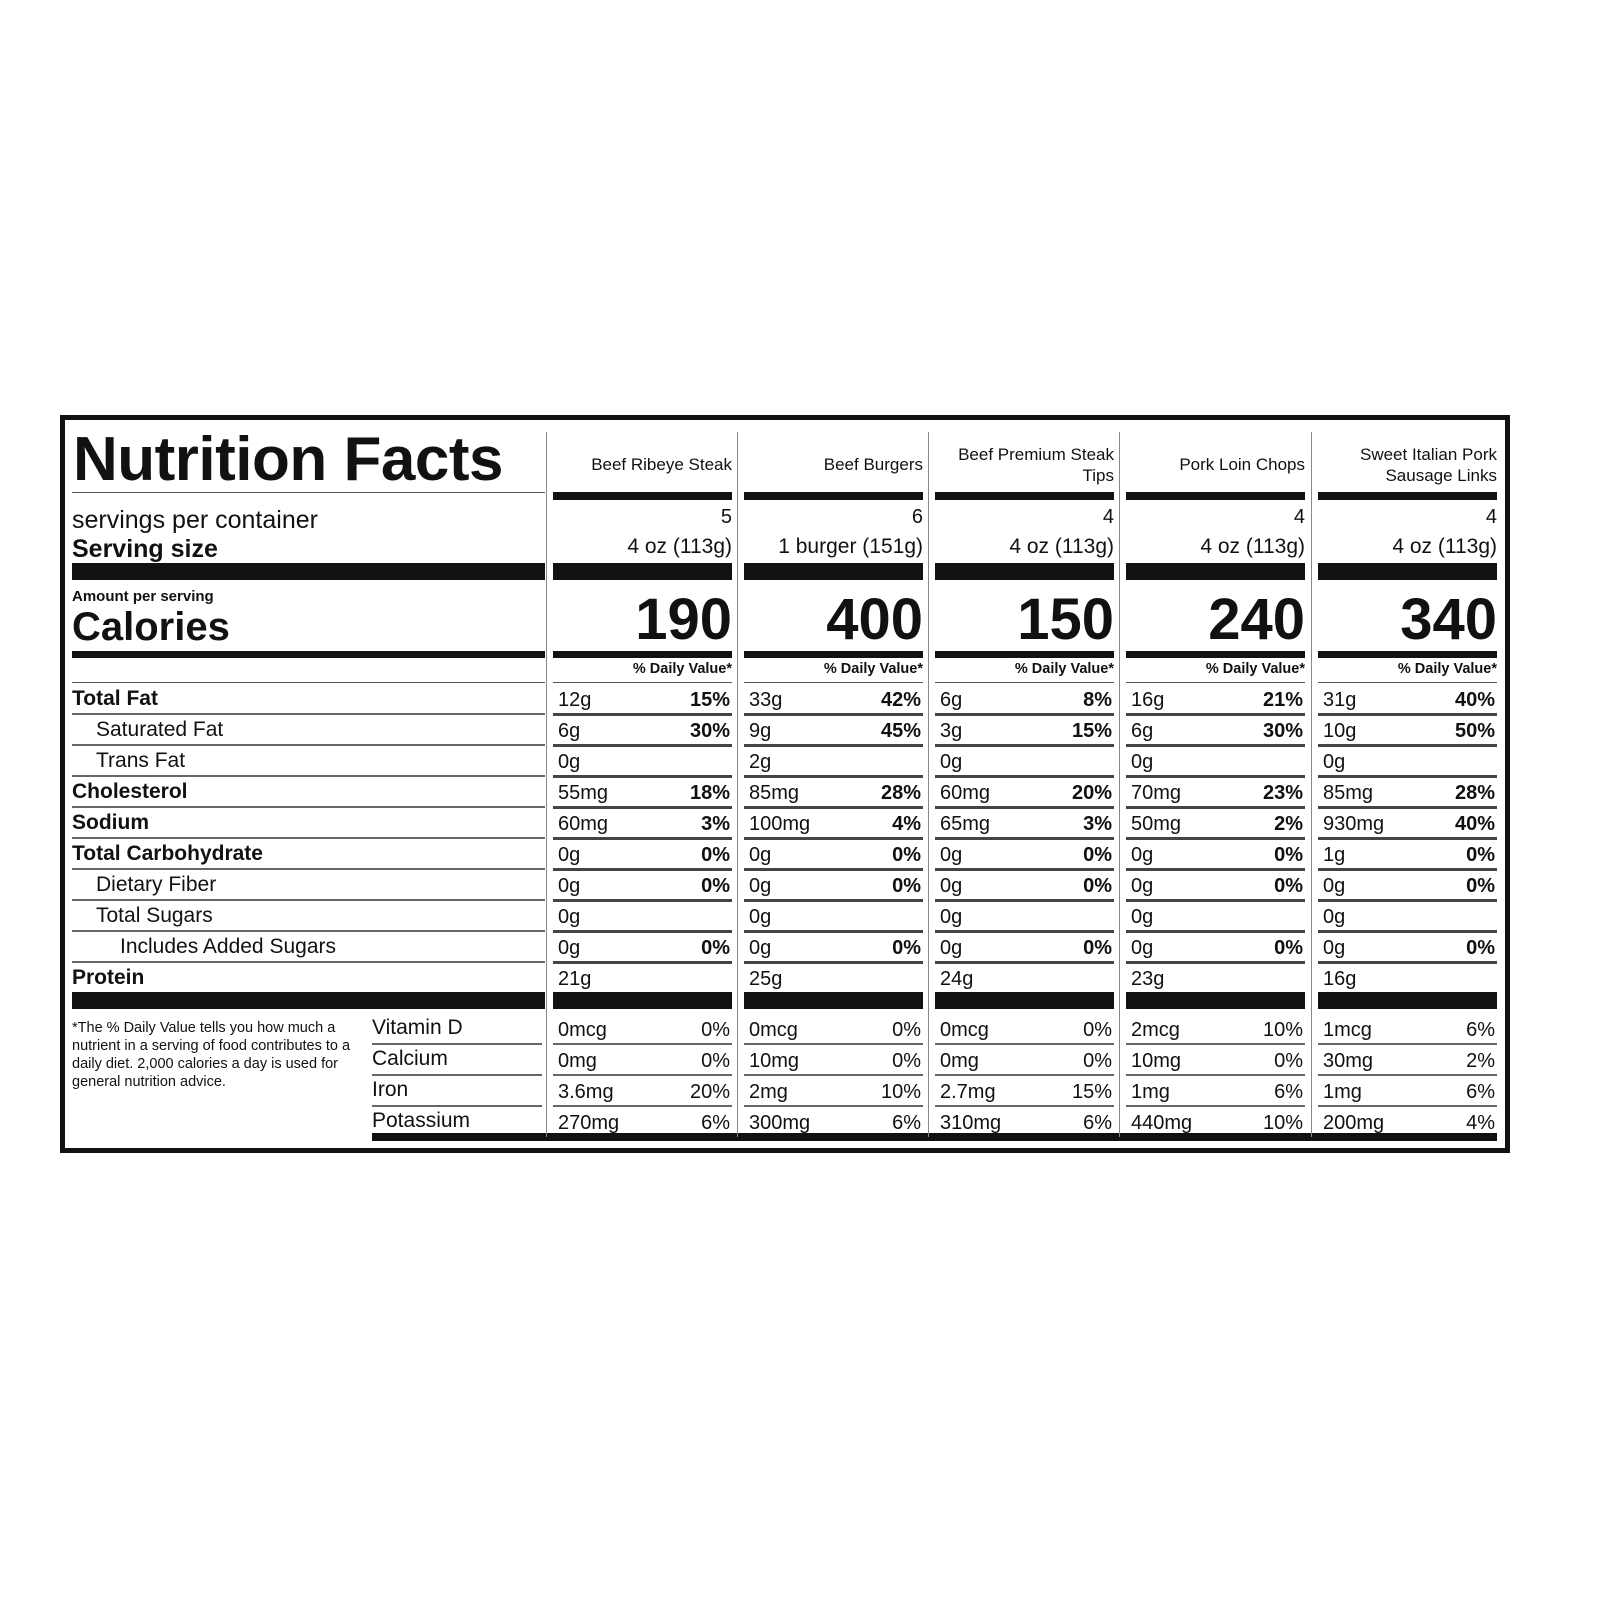  What do you see at coordinates (951, 731) in the screenshot?
I see `nutrient-amount: 3g` at bounding box center [951, 731].